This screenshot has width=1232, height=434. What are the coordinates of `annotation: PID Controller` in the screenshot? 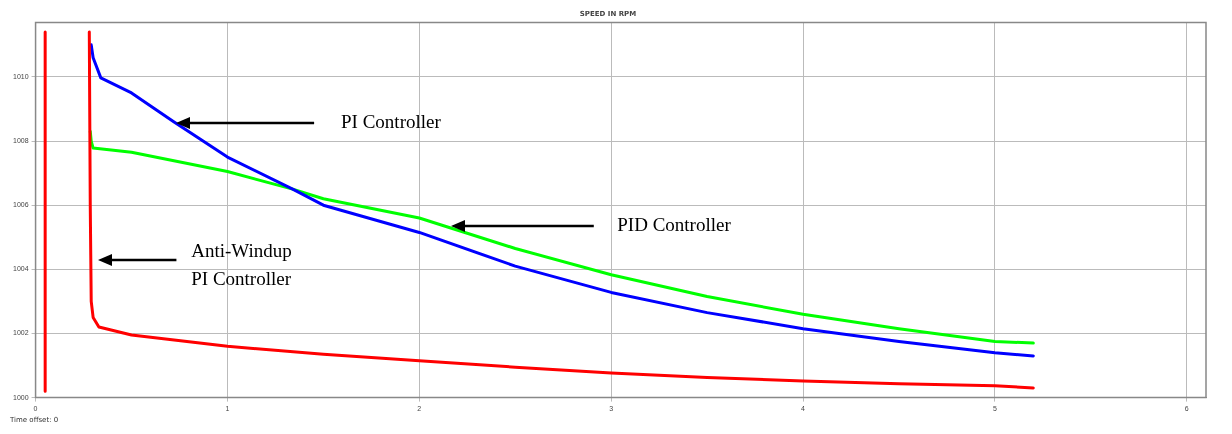 It's located at (674, 225).